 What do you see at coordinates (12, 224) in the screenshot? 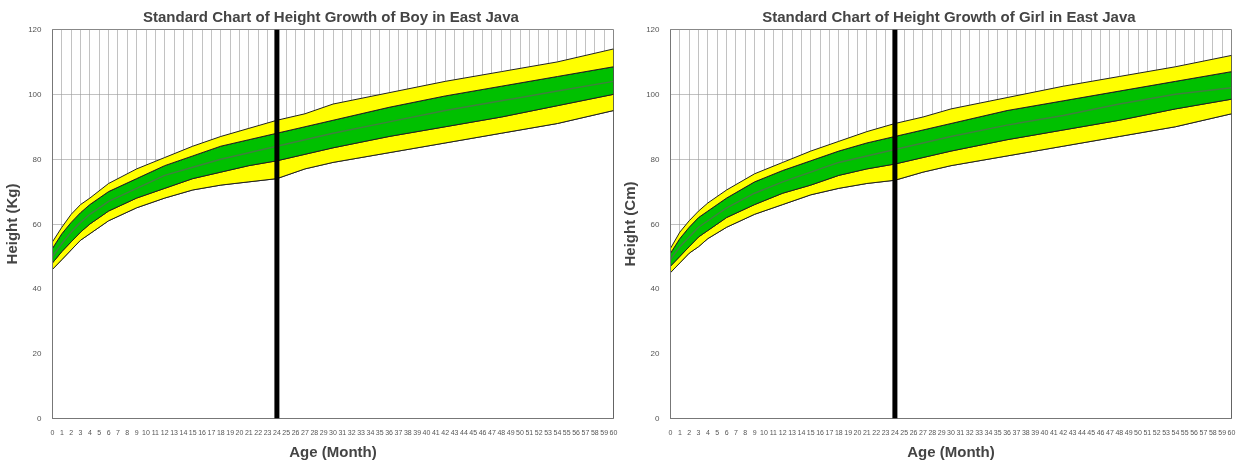
I see `y-axis-title: Height (Kg)` at bounding box center [12, 224].